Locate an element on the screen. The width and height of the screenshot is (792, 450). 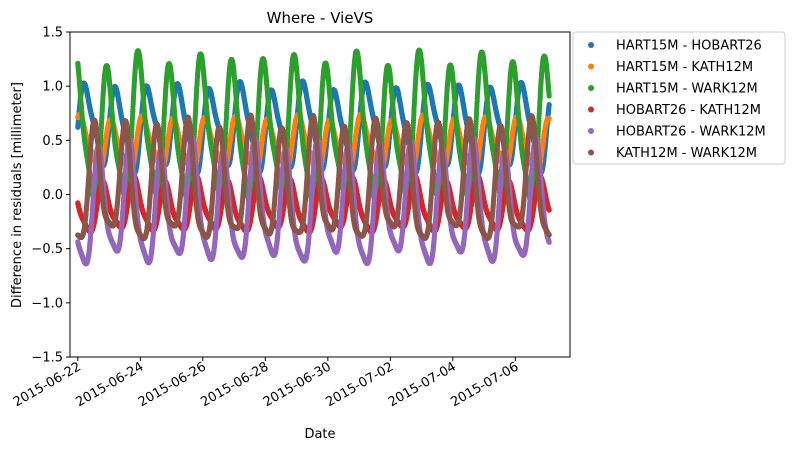
chart-title: Where - VieVS is located at coordinates (320, 18).